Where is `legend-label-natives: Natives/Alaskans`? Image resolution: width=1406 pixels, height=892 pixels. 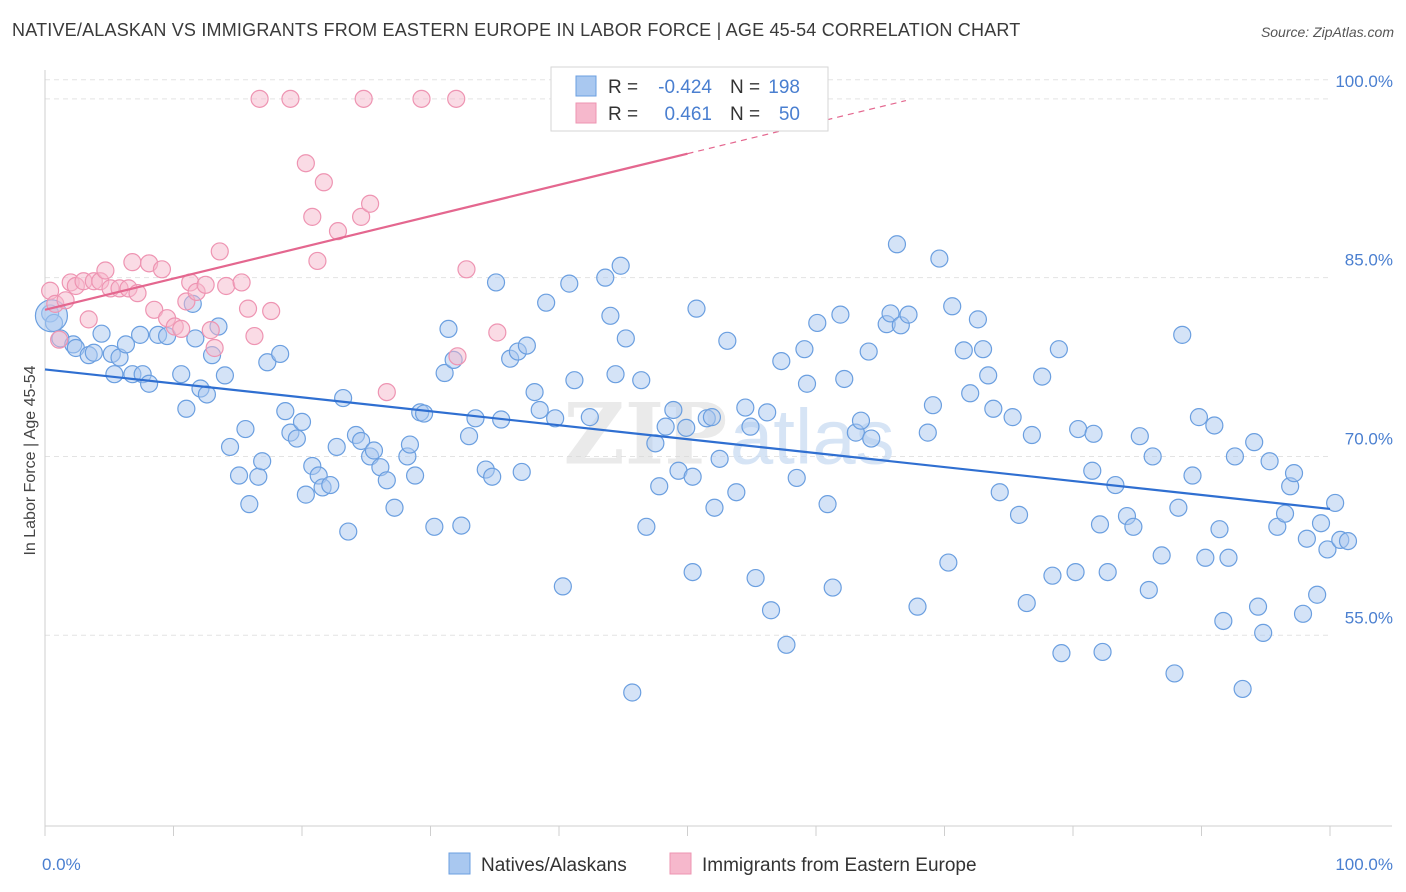 legend-label-natives: Natives/Alaskans is located at coordinates (554, 865).